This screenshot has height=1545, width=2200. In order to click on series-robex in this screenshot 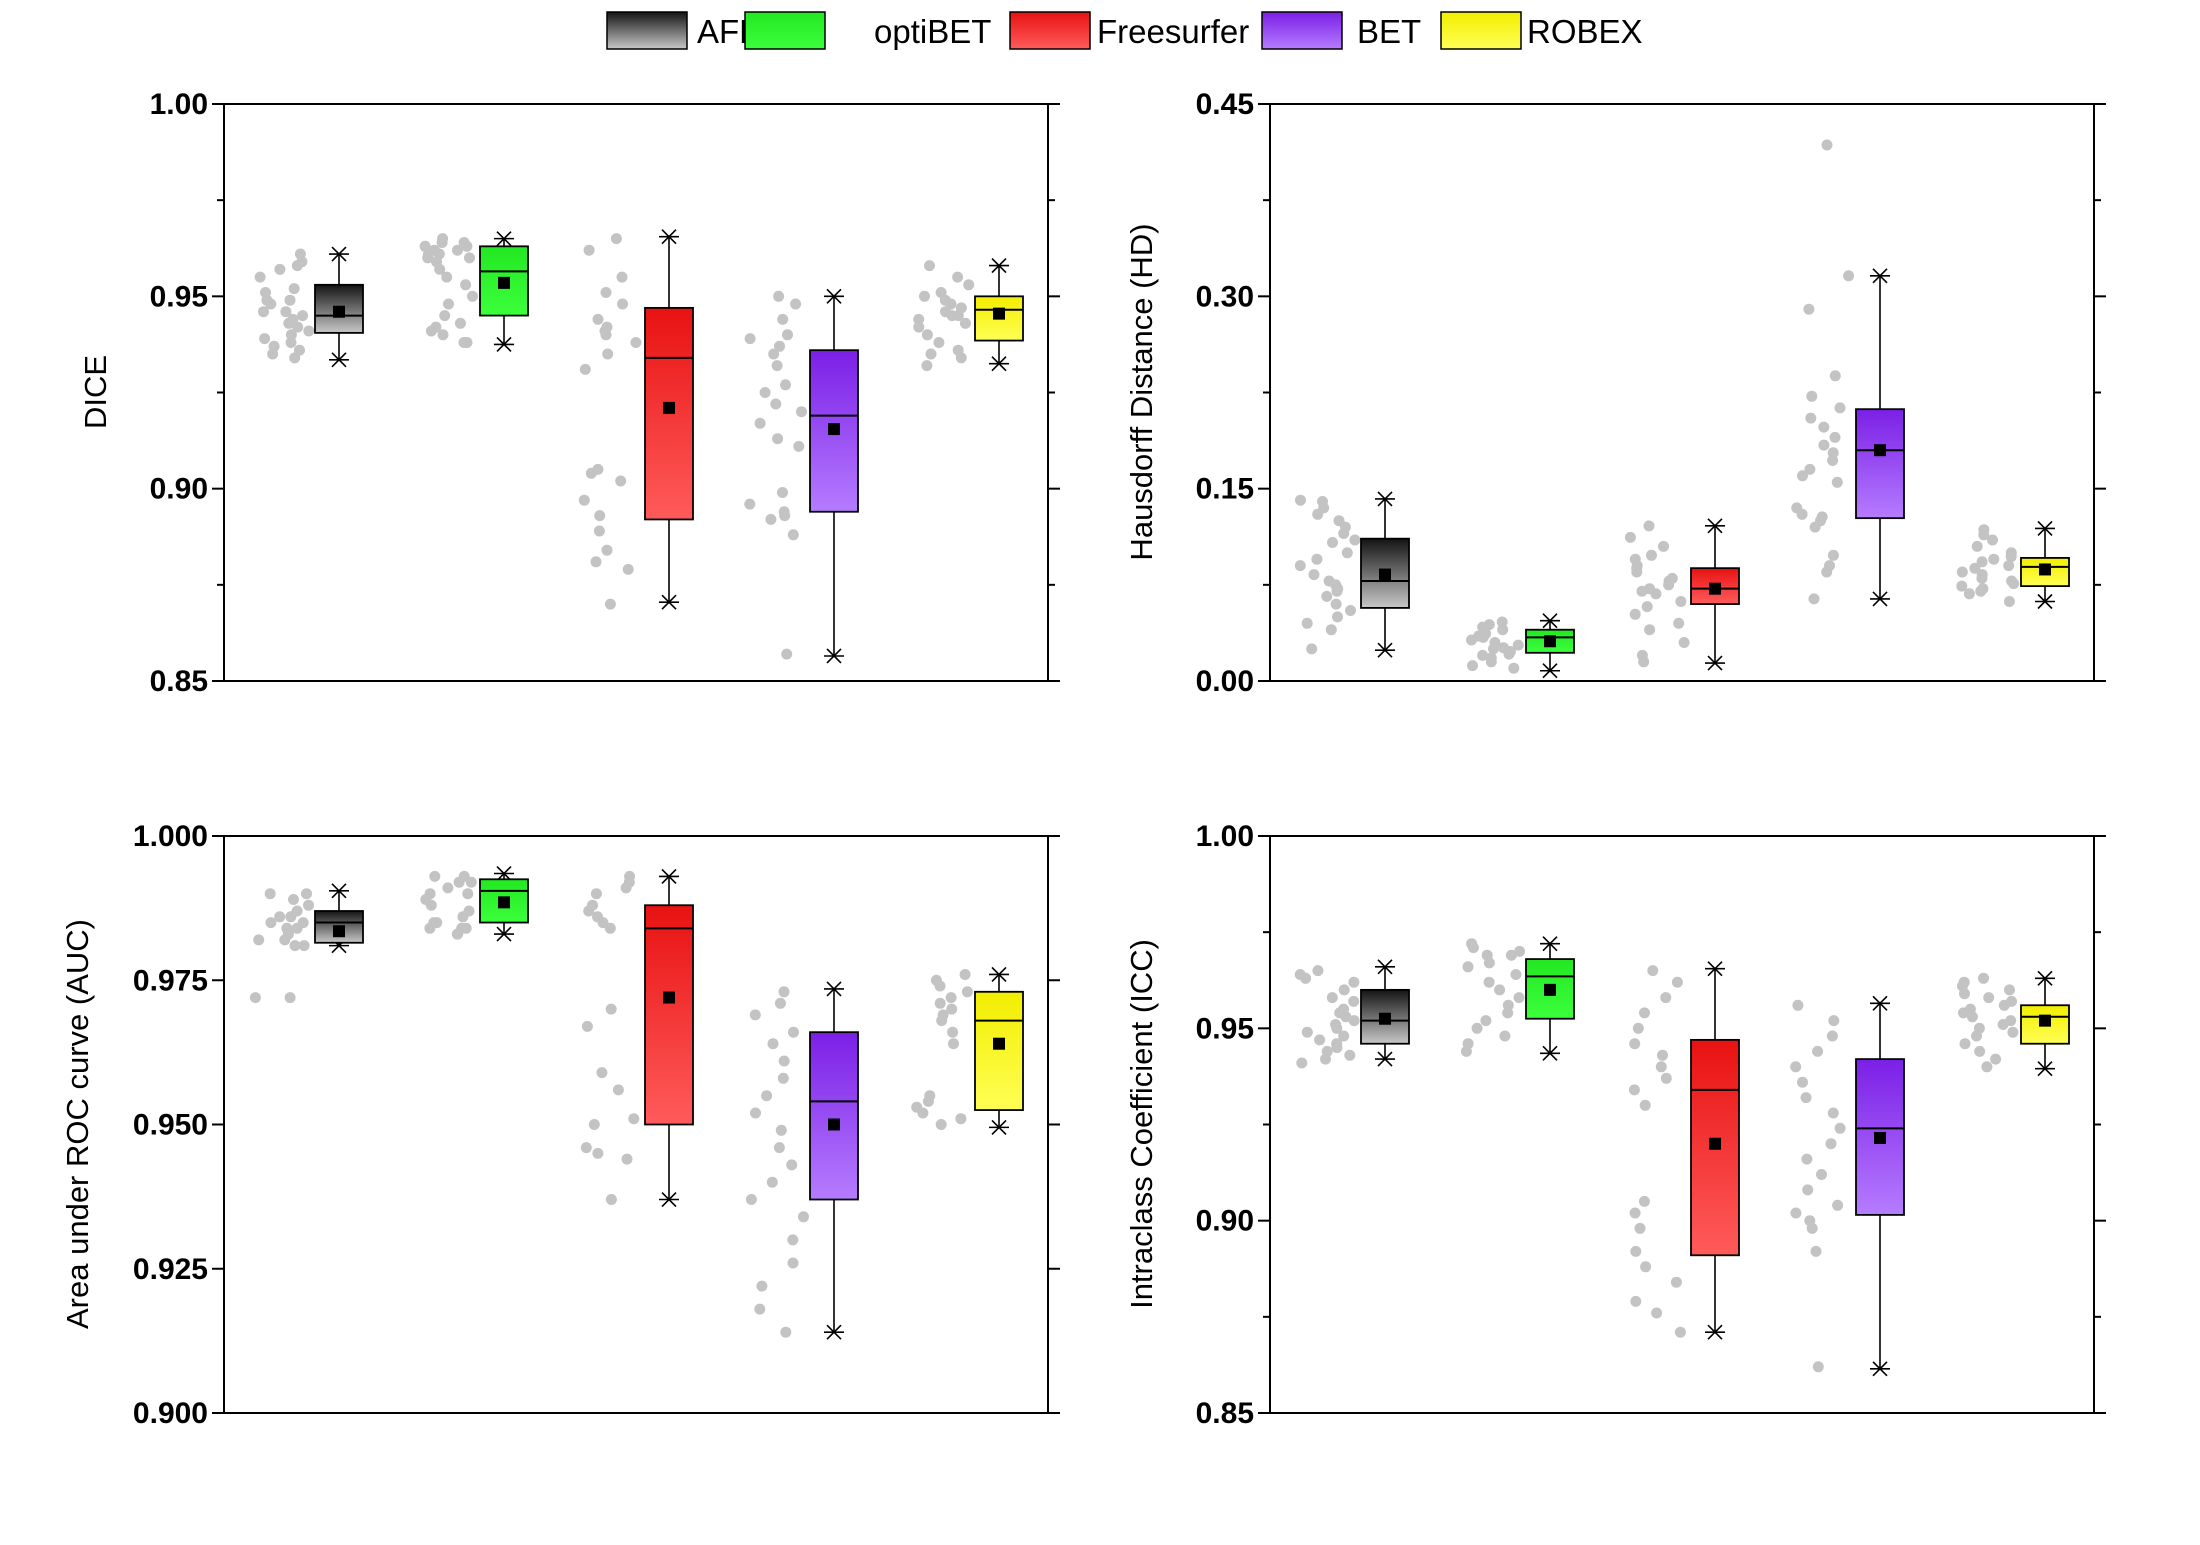, I will do `click(967, 1050)`.